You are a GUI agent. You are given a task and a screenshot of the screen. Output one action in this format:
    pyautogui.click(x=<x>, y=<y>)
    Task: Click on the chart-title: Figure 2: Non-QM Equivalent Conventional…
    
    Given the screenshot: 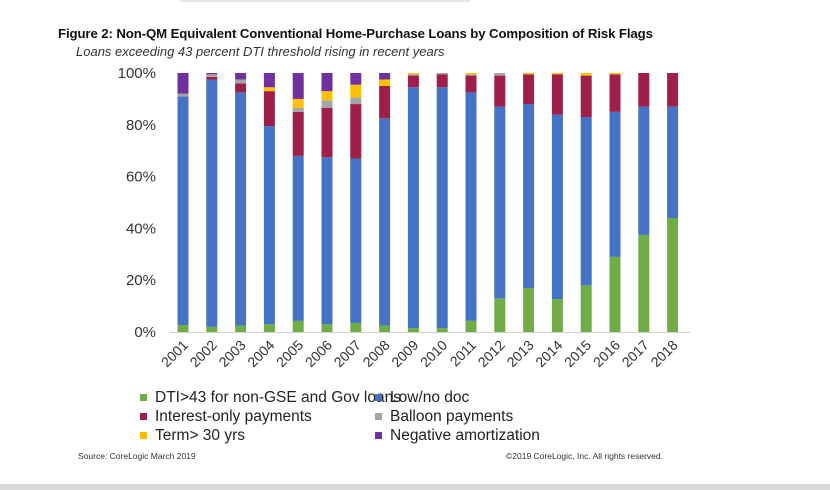 What is the action you would take?
    pyautogui.click(x=355, y=33)
    